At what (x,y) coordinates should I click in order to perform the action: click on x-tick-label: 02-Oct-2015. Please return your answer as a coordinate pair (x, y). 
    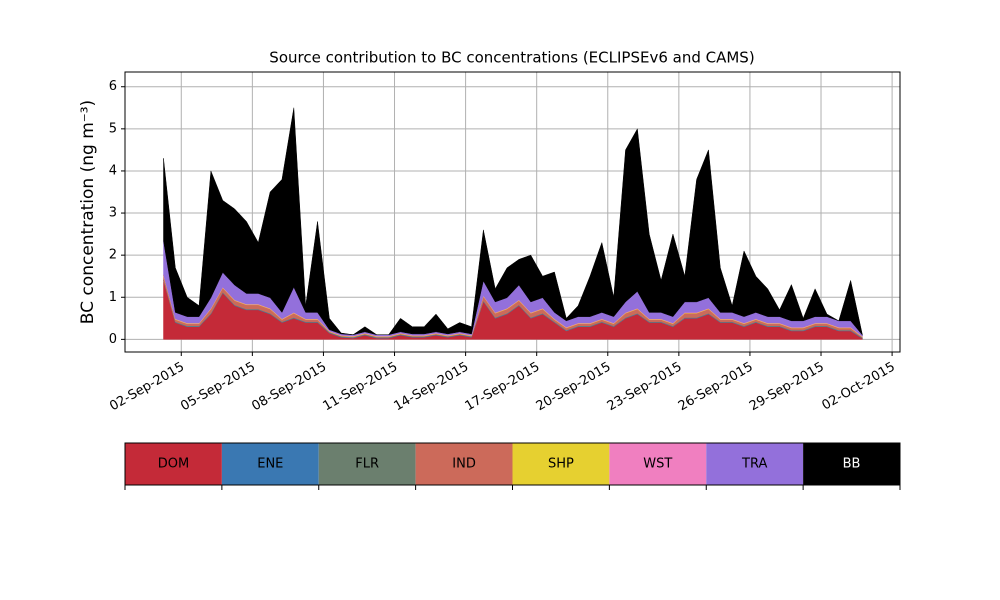
    Looking at the image, I should click on (858, 387).